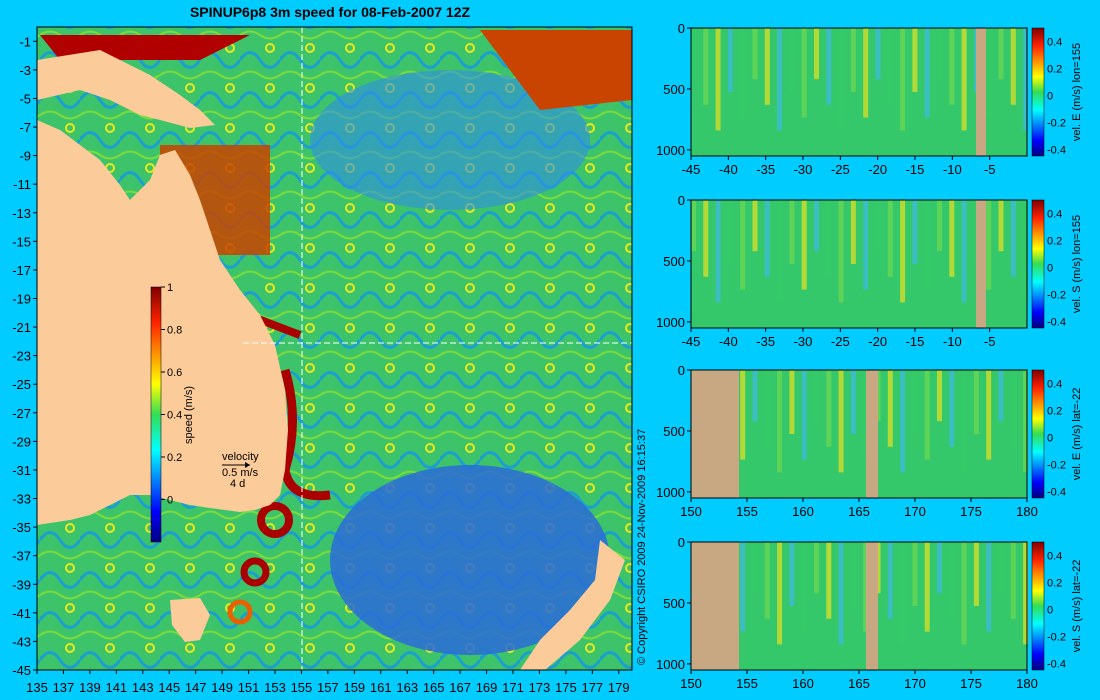  What do you see at coordinates (470, 560) in the screenshot?
I see `tasman-low-speed-region` at bounding box center [470, 560].